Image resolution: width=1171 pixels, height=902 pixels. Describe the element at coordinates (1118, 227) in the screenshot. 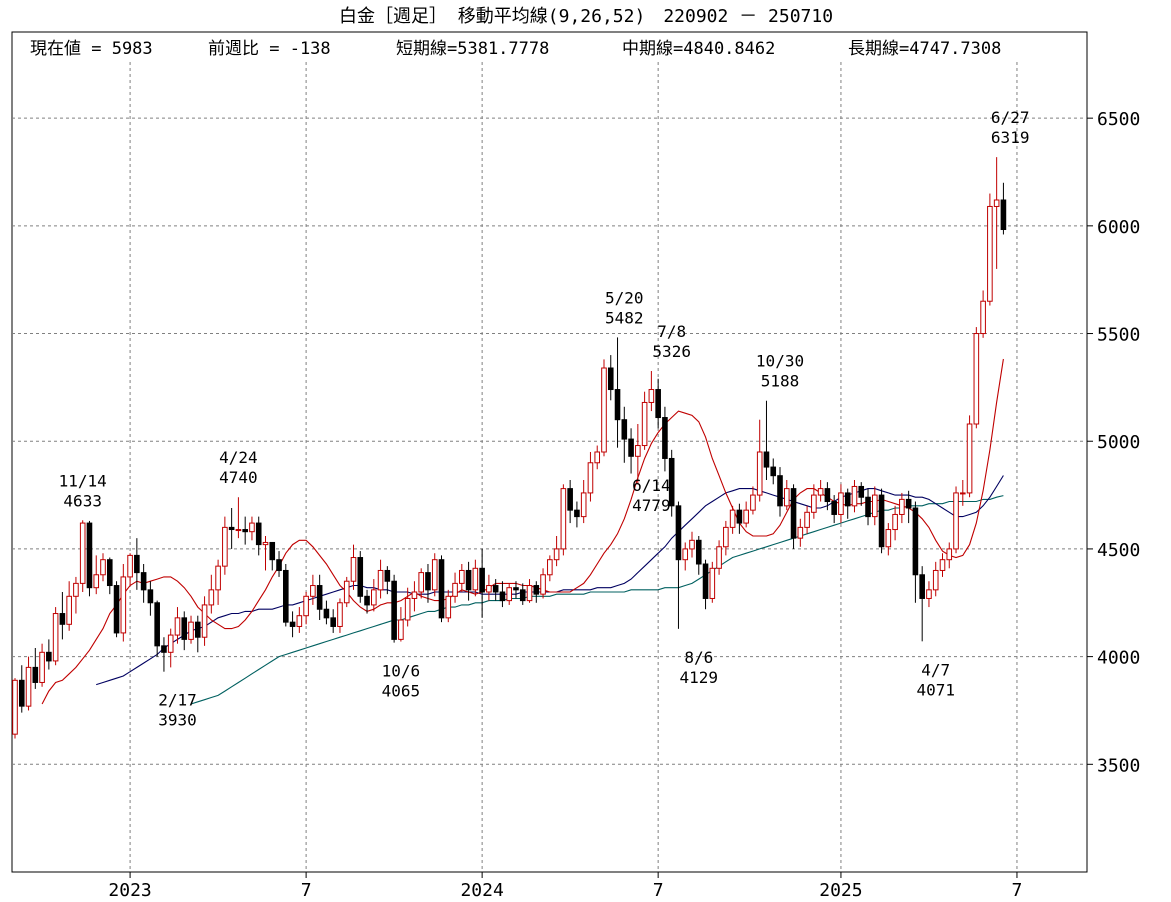

I see `y-tick-label: 6000` at that location.